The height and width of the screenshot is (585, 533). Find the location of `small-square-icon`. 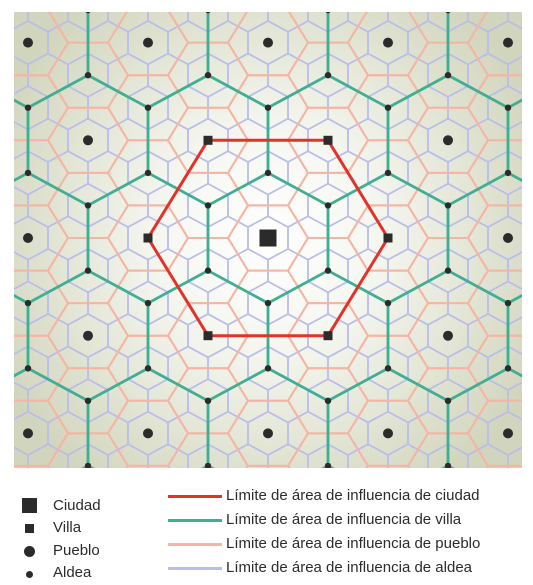

small-square-icon is located at coordinates (29, 528).